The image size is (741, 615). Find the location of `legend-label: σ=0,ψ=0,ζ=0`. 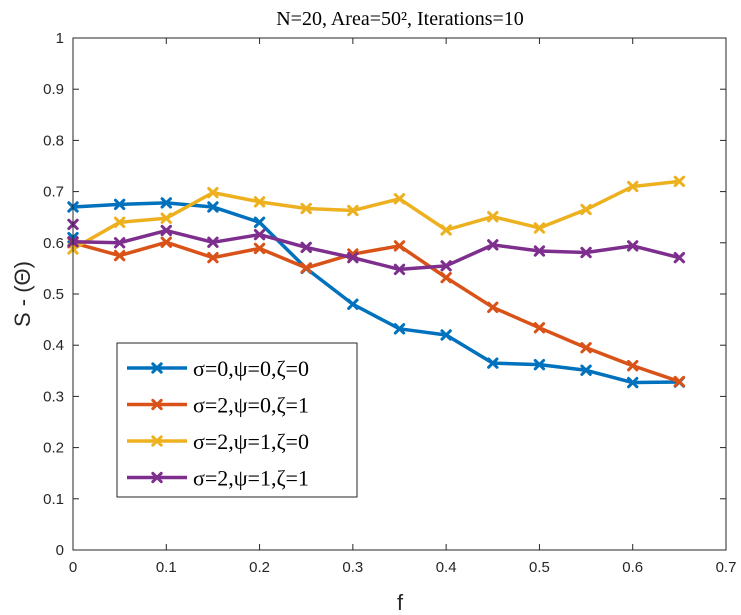

legend-label: σ=0,ψ=0,ζ=0 is located at coordinates (251, 368).